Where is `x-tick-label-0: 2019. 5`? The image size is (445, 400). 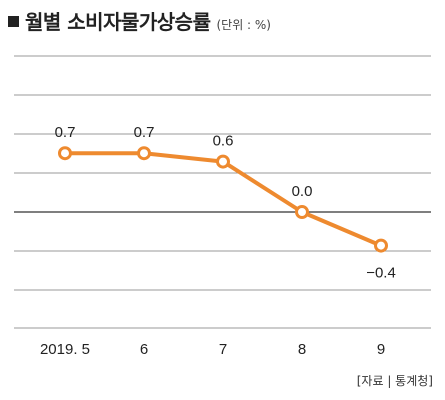 x-tick-label-0: 2019. 5 is located at coordinates (65, 349).